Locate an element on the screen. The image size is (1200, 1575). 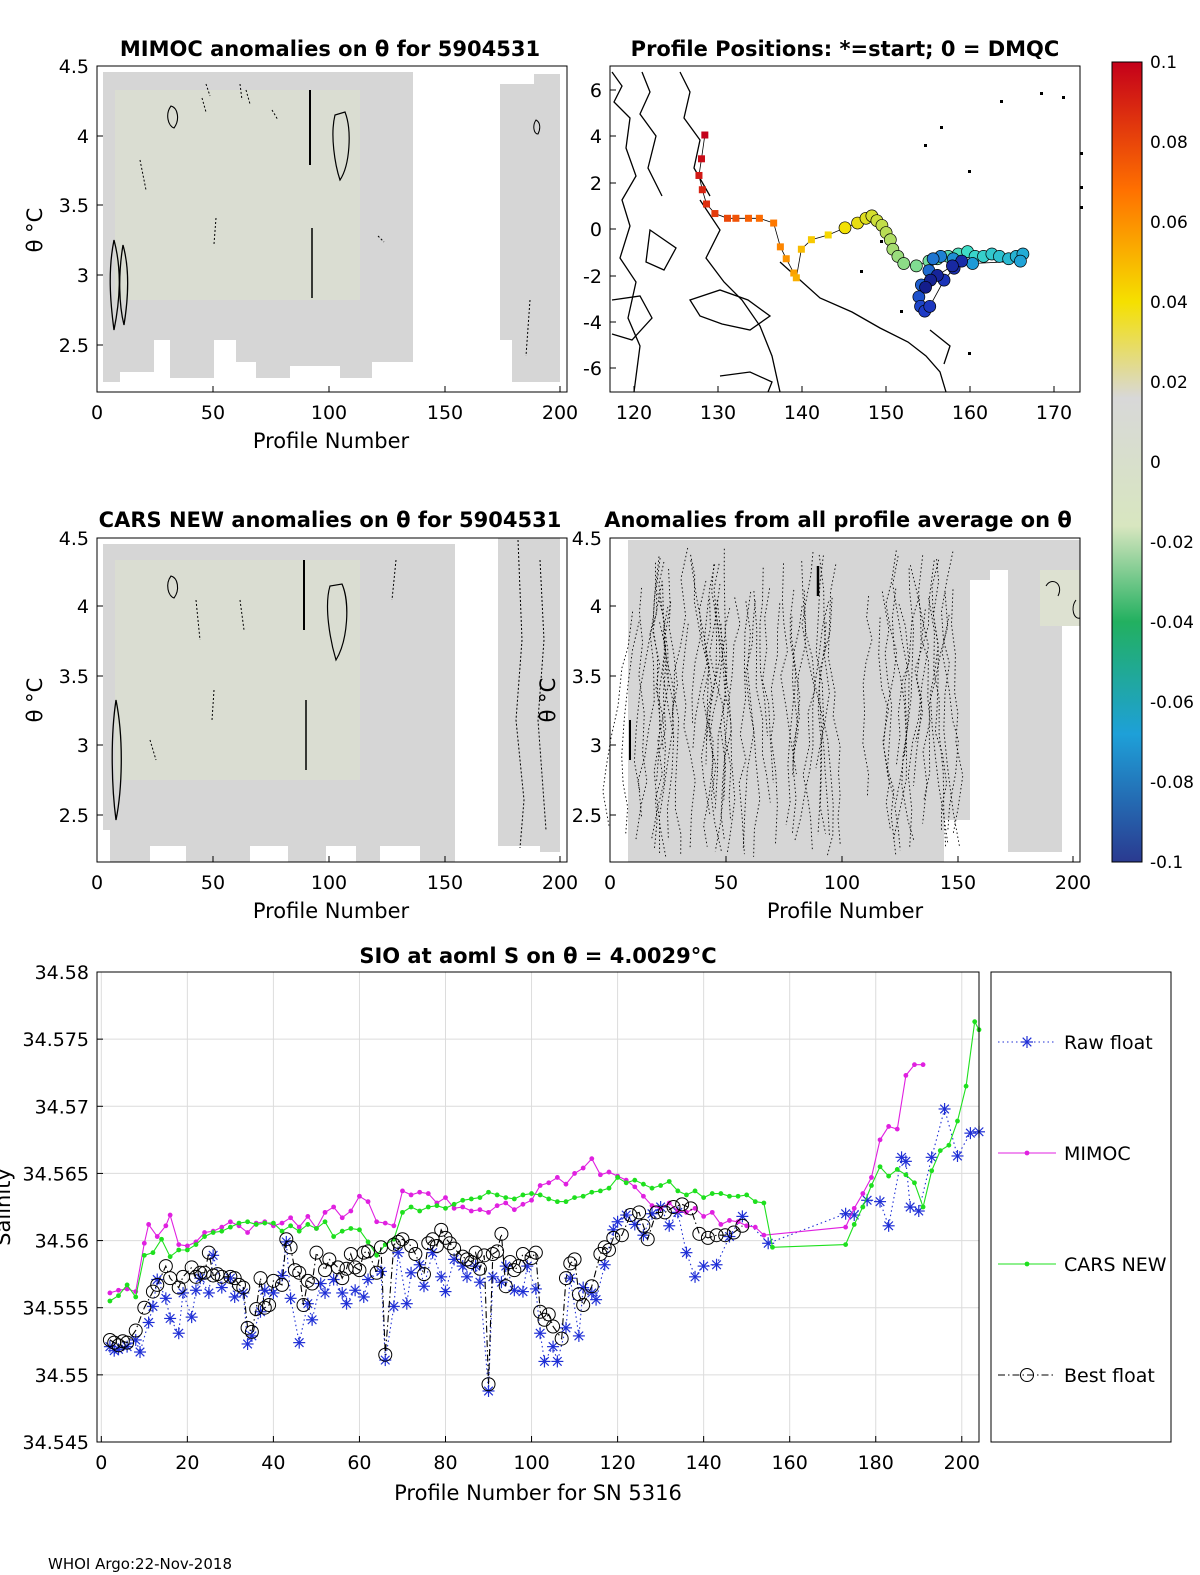
x-tick-label: 40 is located at coordinates (273, 1463).